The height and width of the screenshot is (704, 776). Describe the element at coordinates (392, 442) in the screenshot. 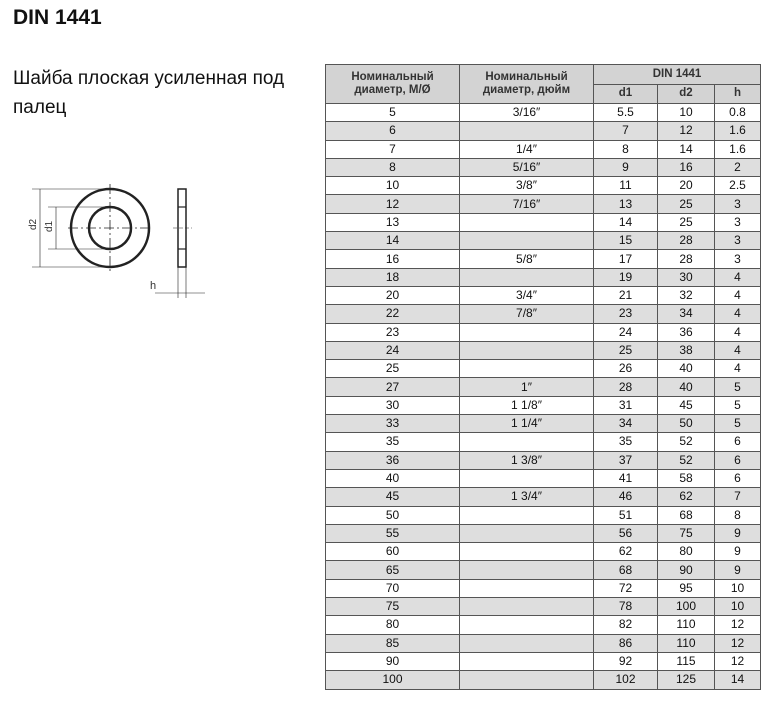

I see `cell-metric: 35` at that location.